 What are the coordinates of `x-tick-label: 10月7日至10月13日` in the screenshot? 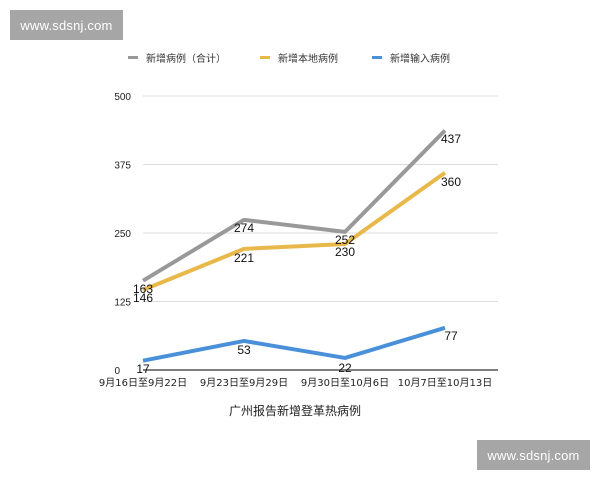 It's located at (445, 383).